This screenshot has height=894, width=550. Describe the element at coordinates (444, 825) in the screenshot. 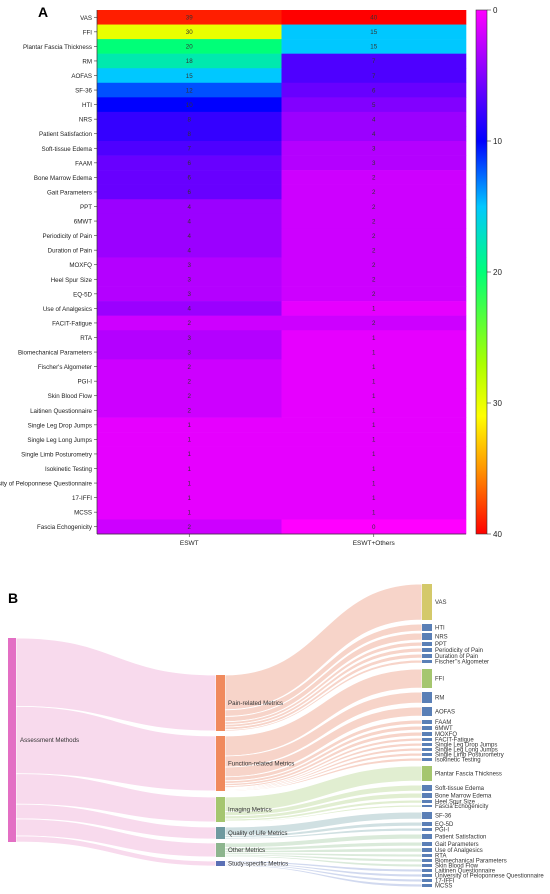

I see `metric-node-label: EQ-5D` at that location.